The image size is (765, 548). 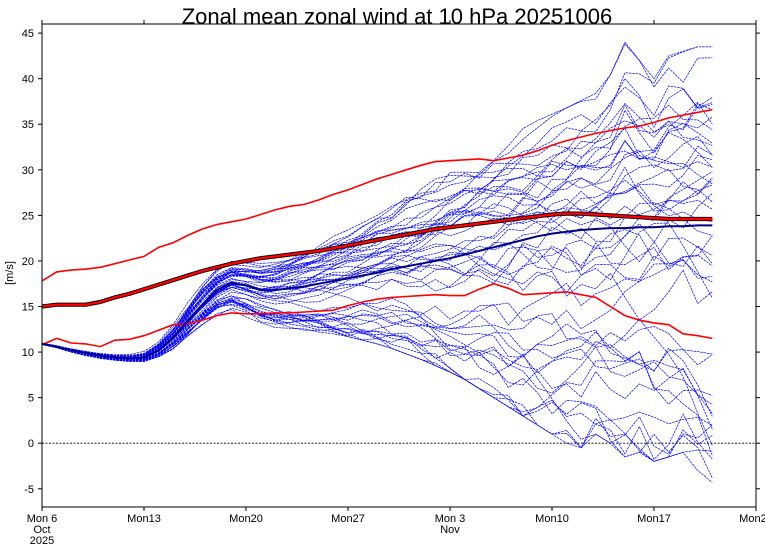 I want to click on ensemble-member-line, so click(x=377, y=323).